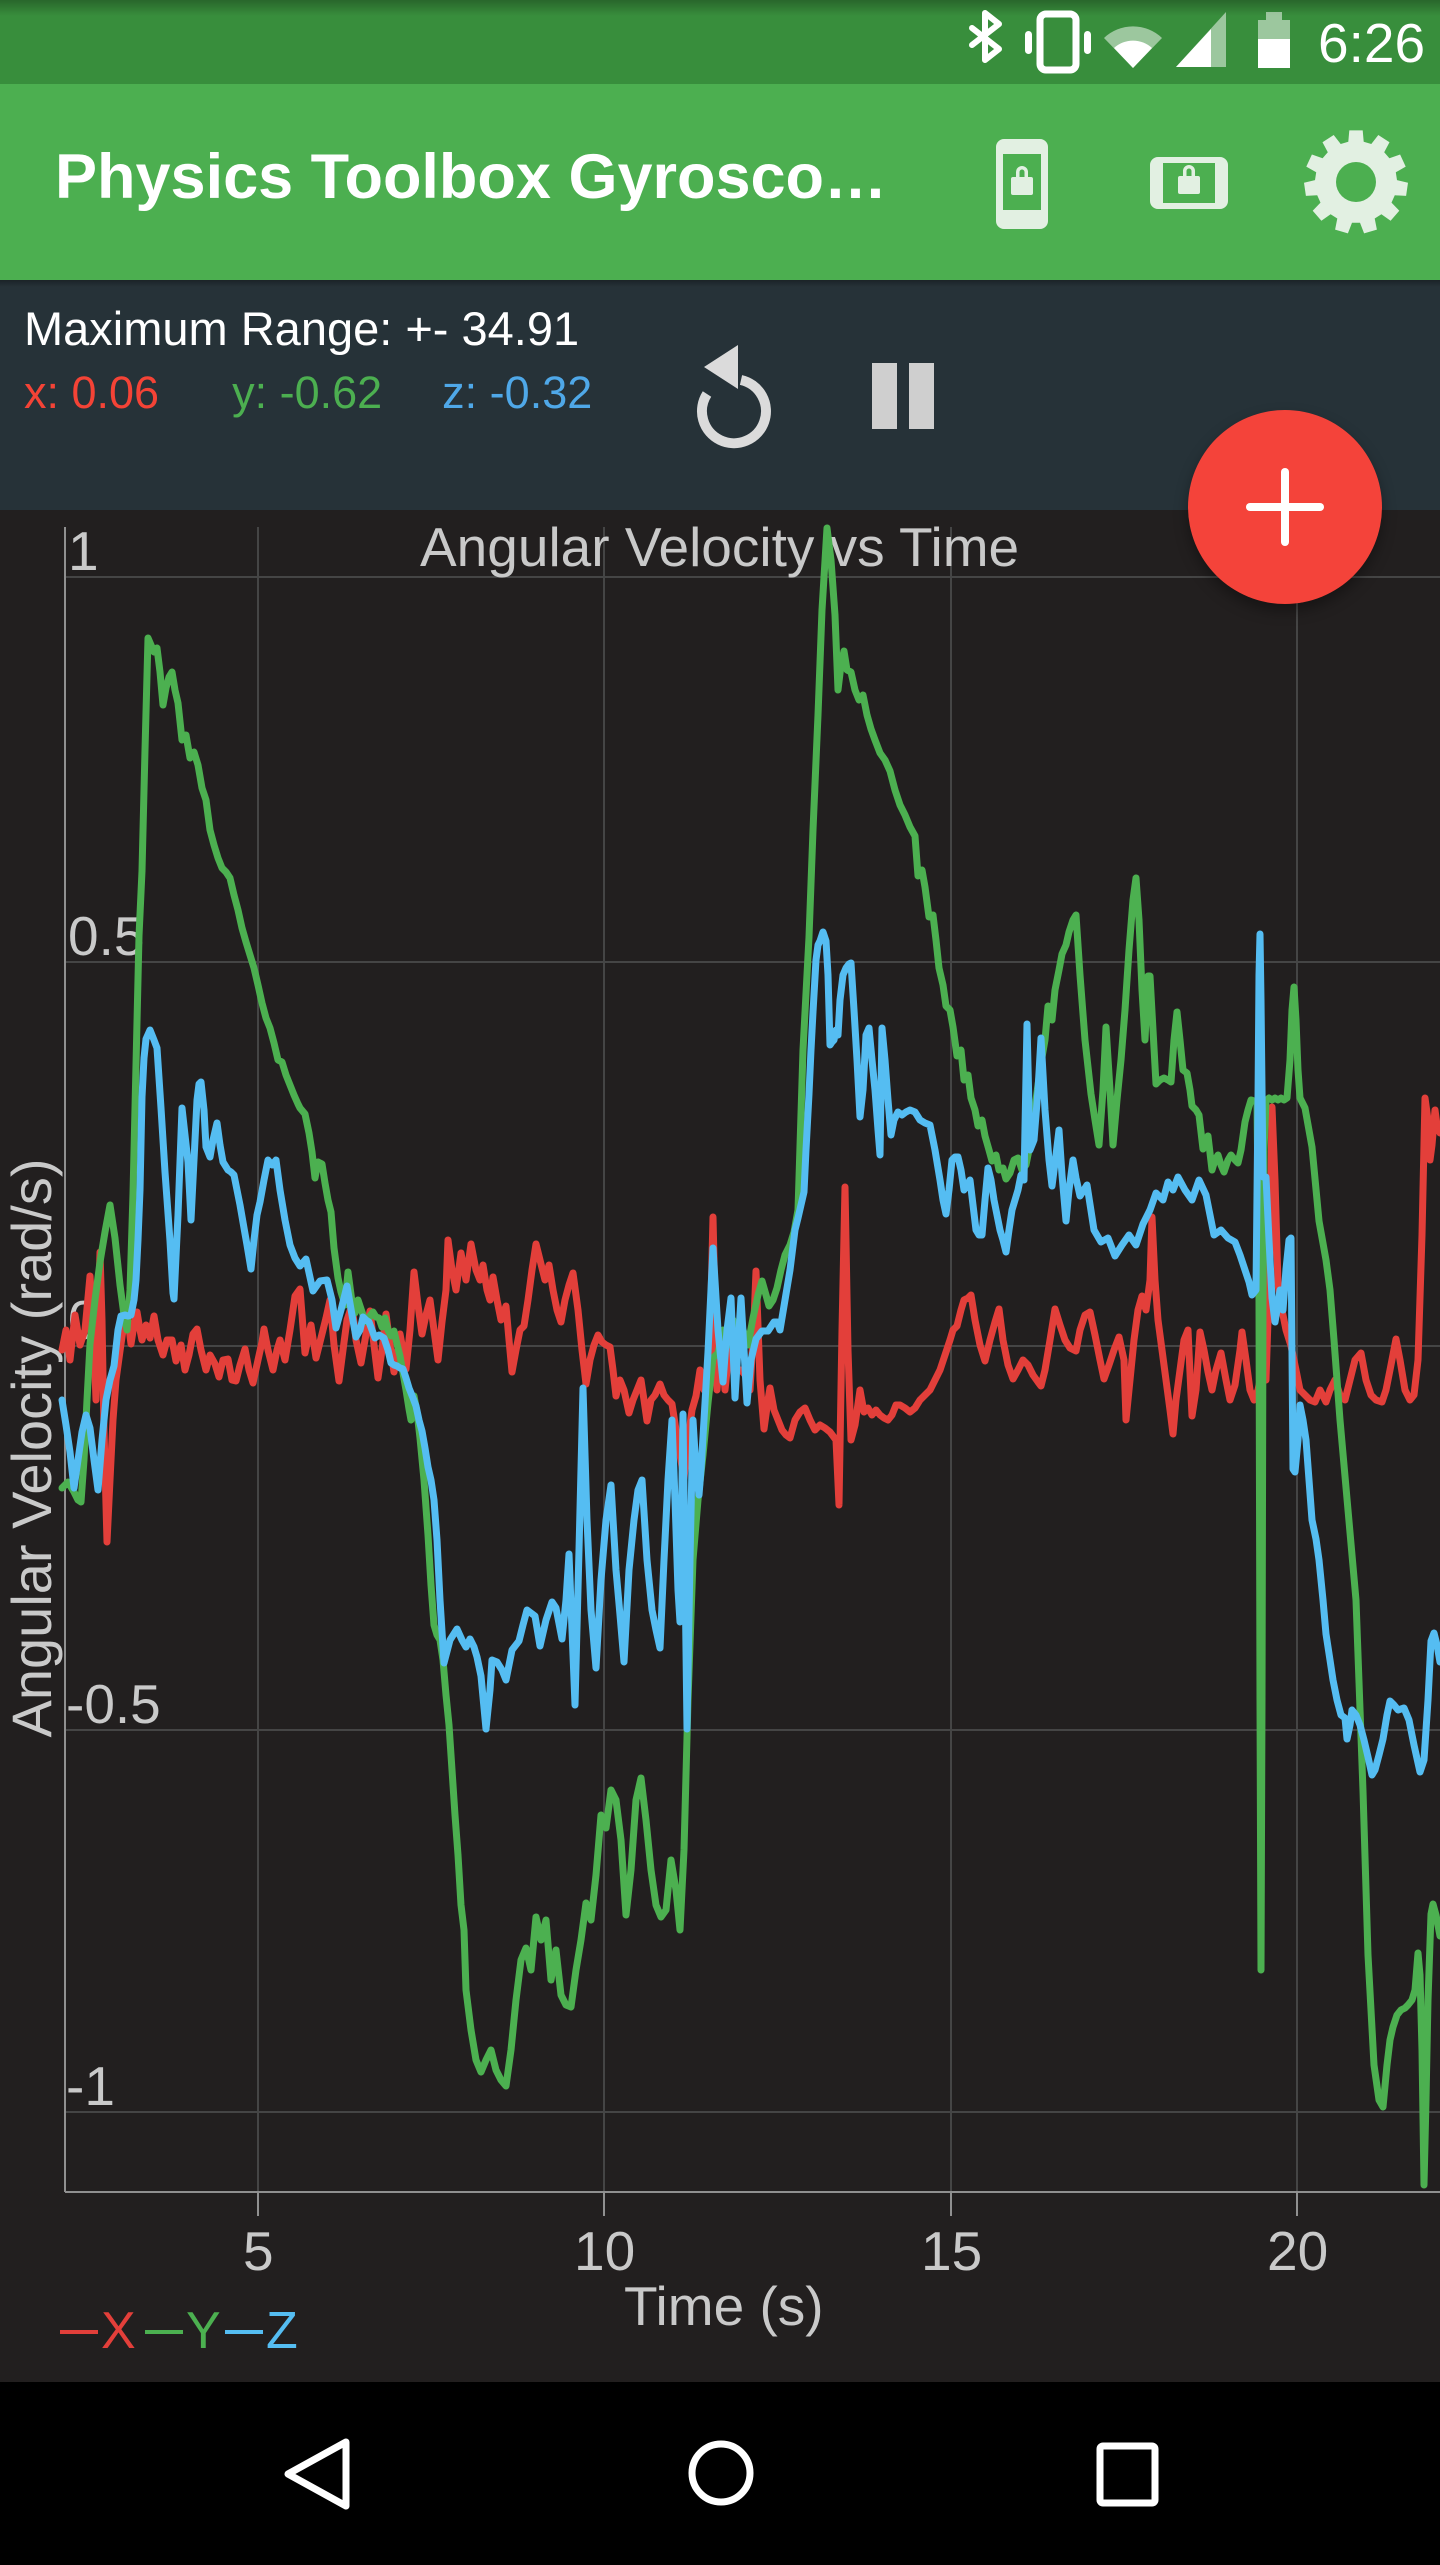 This screenshot has width=1440, height=2565. What do you see at coordinates (113, 1704) in the screenshot?
I see `svg-text: -0.5` at bounding box center [113, 1704].